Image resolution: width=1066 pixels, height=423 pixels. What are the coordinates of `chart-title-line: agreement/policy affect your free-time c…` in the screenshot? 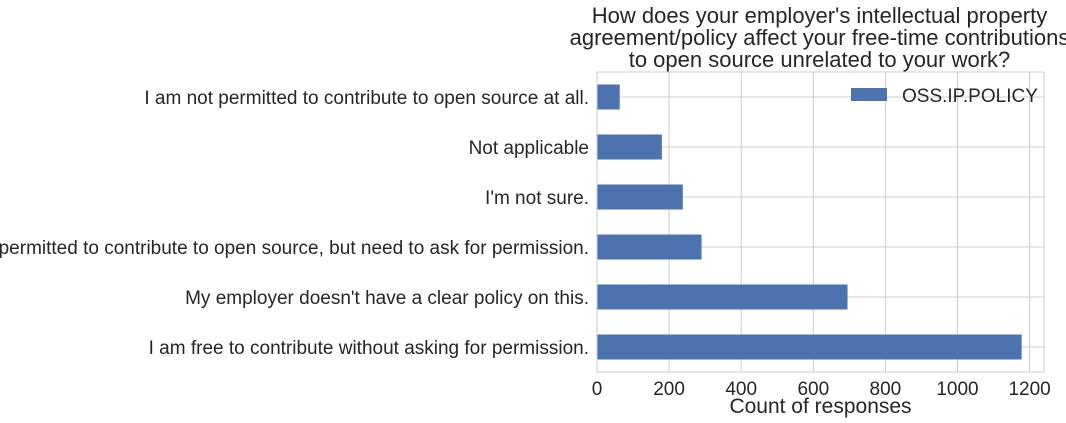 It's located at (818, 37).